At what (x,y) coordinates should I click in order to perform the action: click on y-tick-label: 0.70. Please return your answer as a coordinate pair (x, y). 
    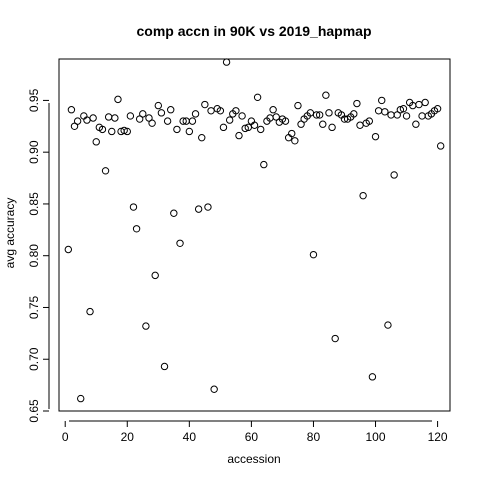
    Looking at the image, I should click on (34, 359).